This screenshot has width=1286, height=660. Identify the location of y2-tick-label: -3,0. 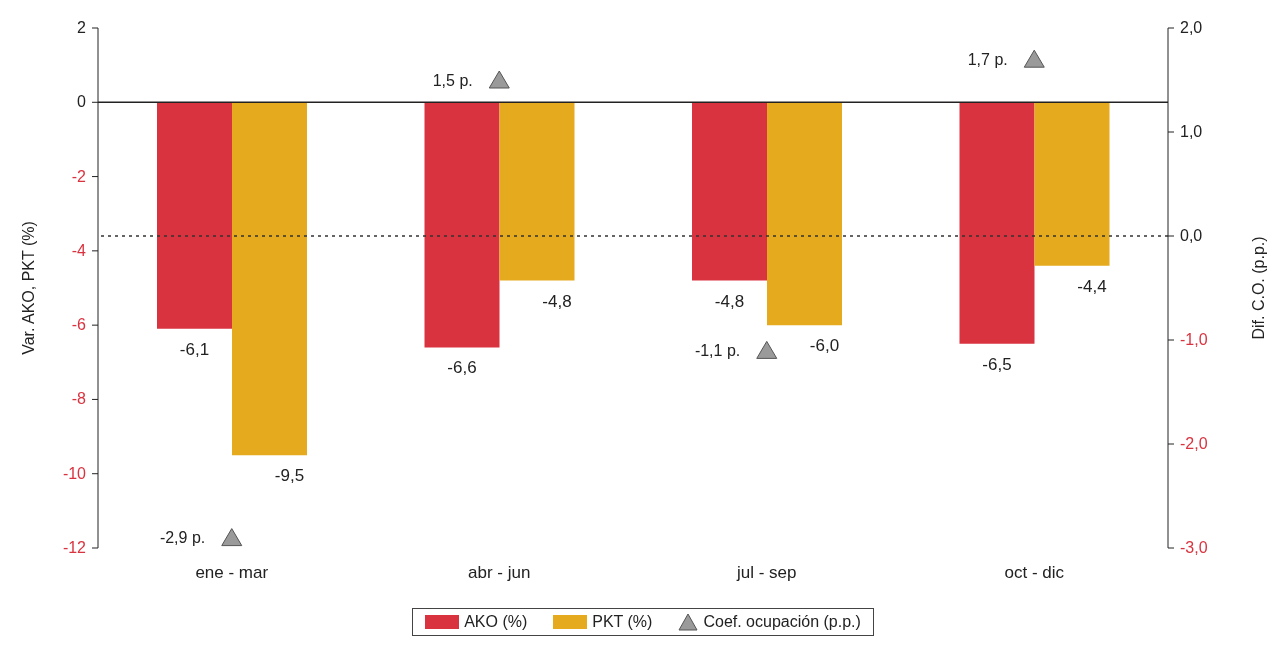
(1194, 547).